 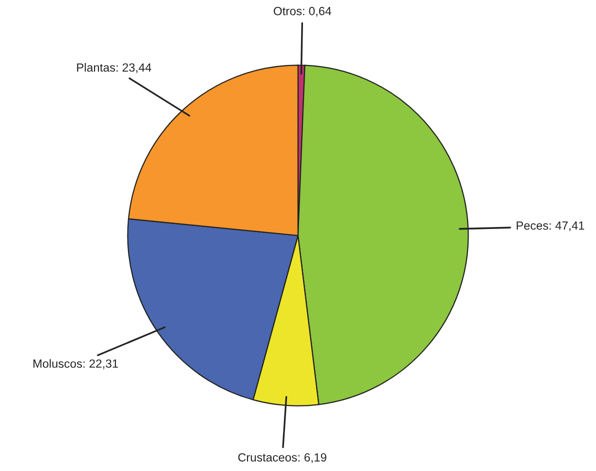 I want to click on slice-label: Crustaceos: 6,19, so click(x=282, y=458).